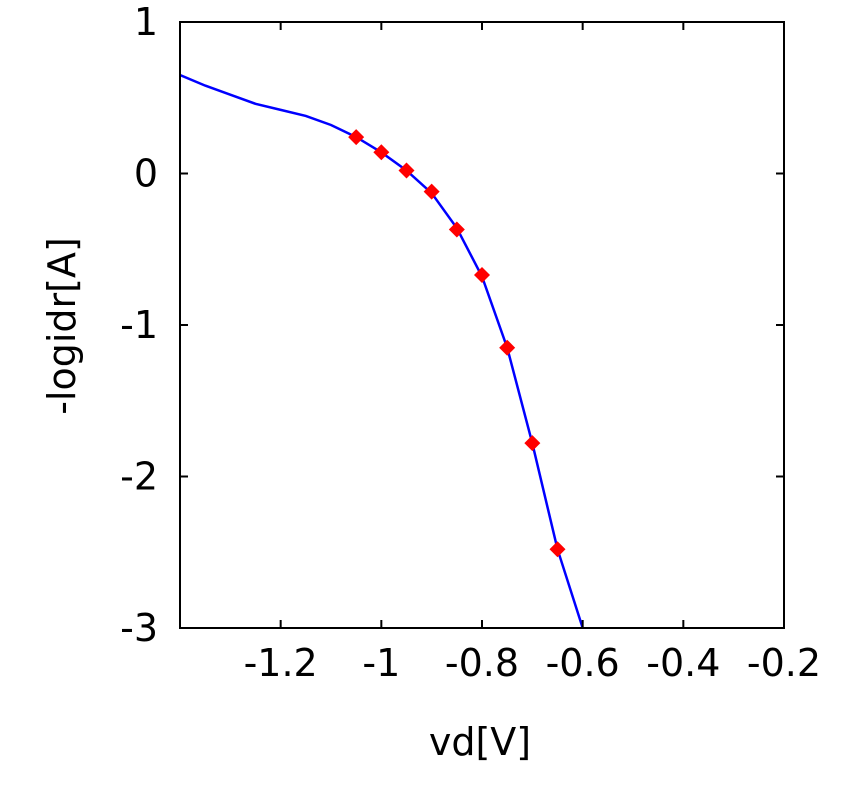 The image size is (863, 786). Describe the element at coordinates (482, 663) in the screenshot. I see `x-tick-label: -0.8` at that location.